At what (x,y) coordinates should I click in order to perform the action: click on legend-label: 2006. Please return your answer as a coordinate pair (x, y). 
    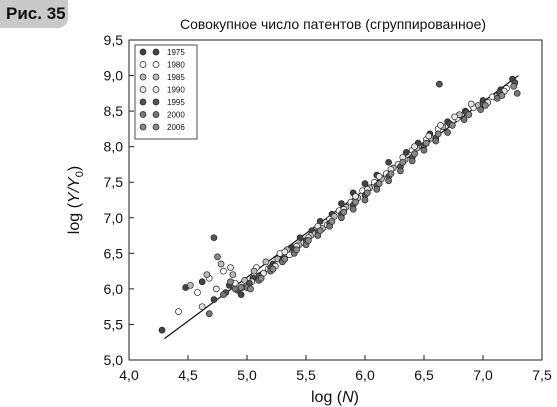
    Looking at the image, I should click on (176, 127).